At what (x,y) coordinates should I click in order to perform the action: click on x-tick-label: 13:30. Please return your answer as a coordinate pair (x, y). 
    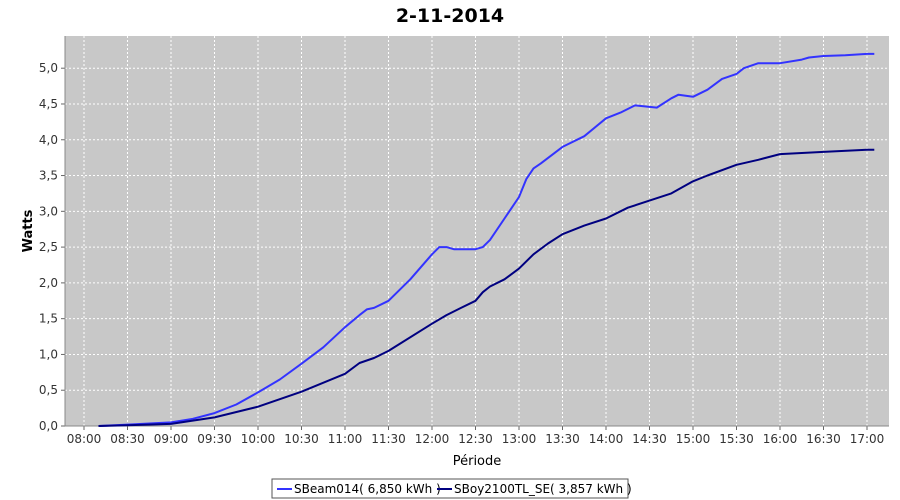
    Looking at the image, I should click on (562, 439).